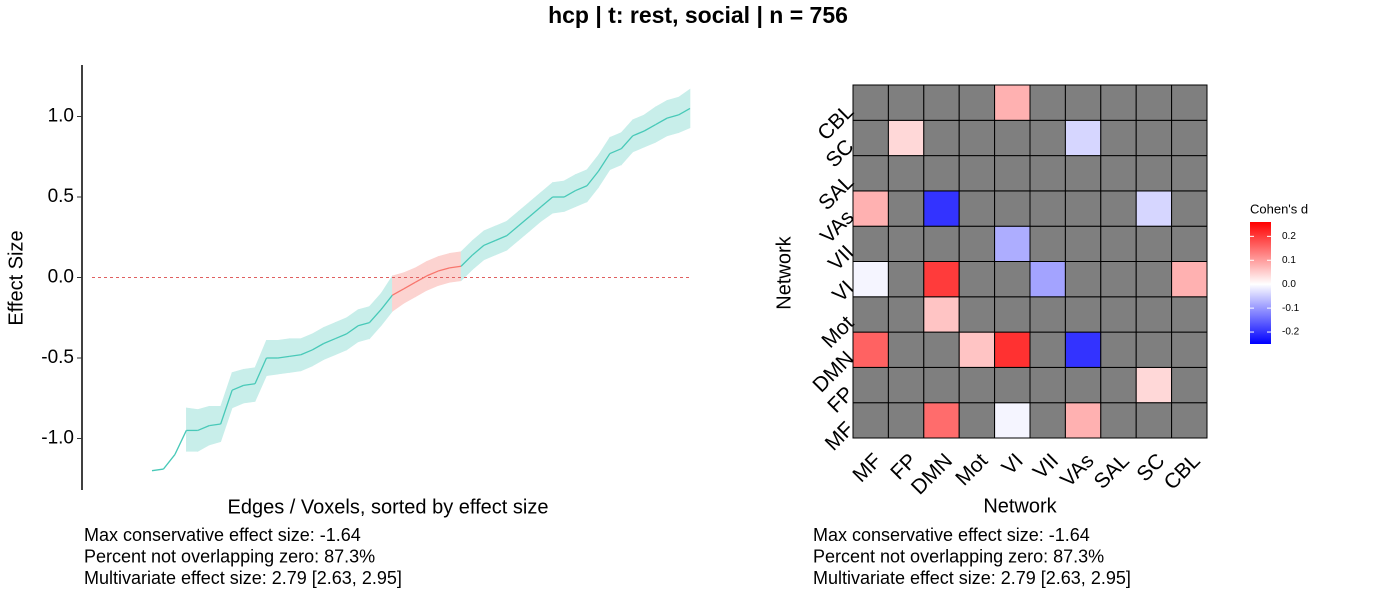 Image resolution: width=1400 pixels, height=600 pixels. What do you see at coordinates (784, 272) in the screenshot?
I see `y-axis-label: Network` at bounding box center [784, 272].